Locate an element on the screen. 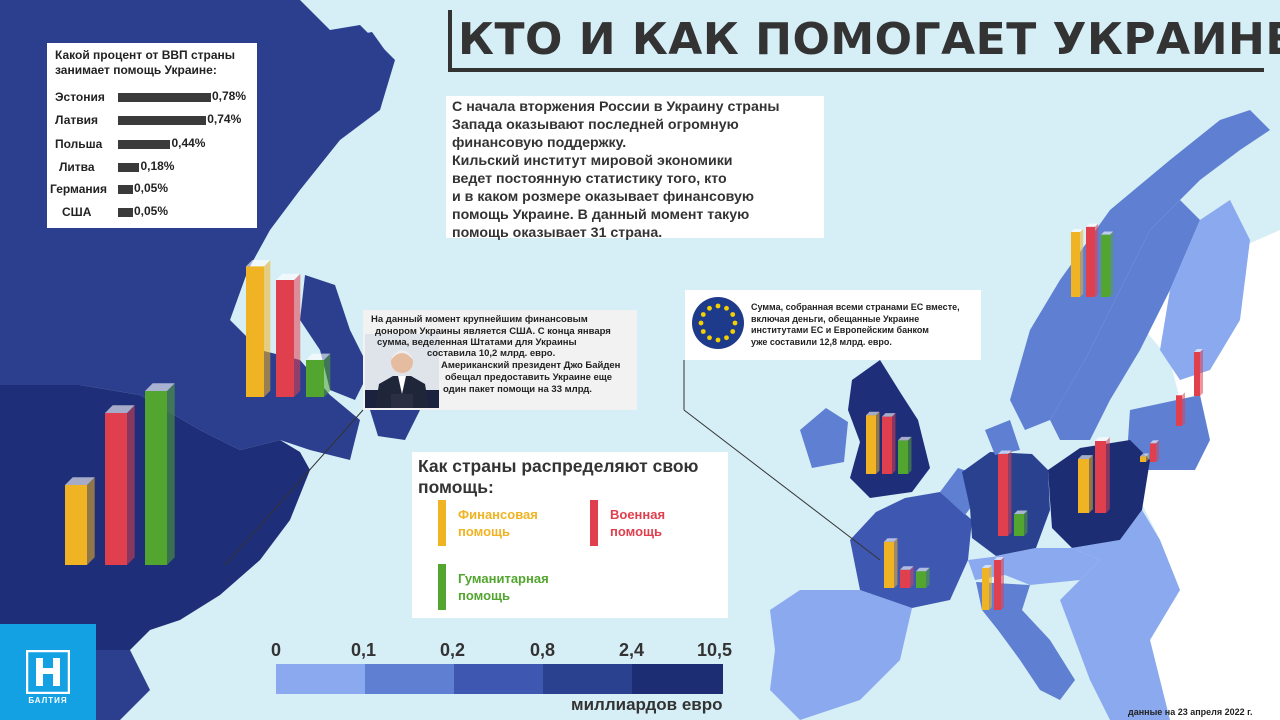  humanitarian-swatch is located at coordinates (442, 587).